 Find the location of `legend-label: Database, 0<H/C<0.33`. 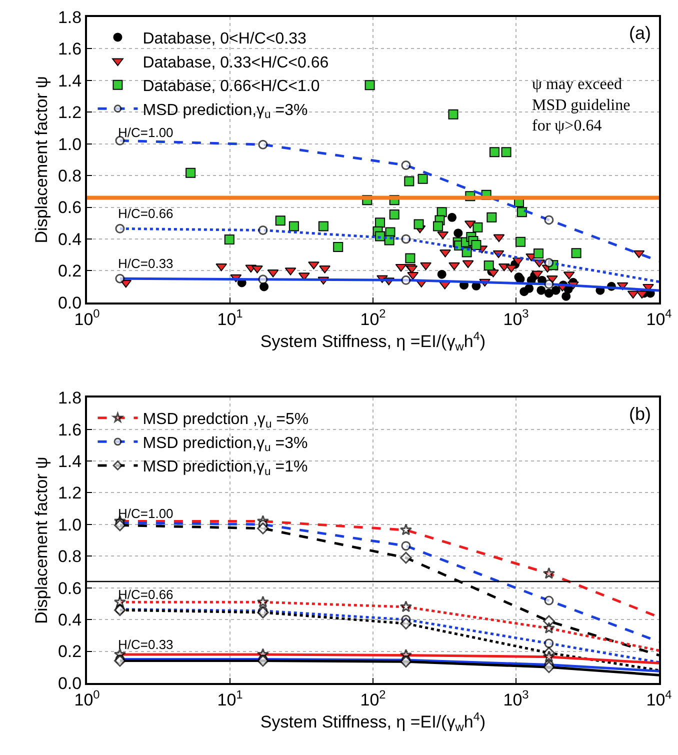

legend-label: Database, 0<H/C<0.33 is located at coordinates (224, 39).